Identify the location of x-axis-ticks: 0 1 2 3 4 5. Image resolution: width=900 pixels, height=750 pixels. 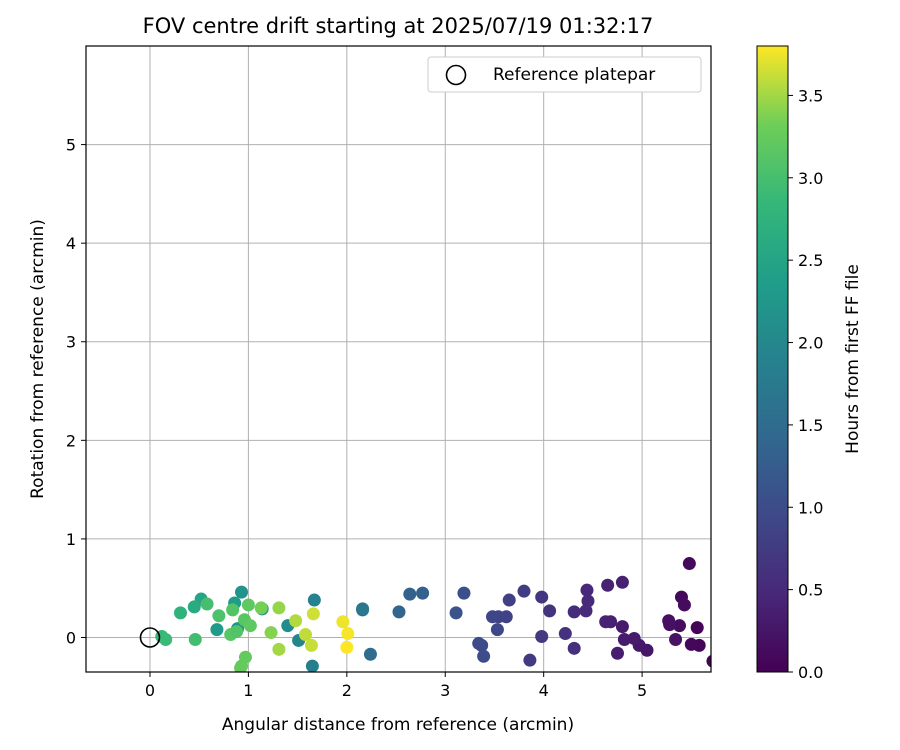
(396, 686).